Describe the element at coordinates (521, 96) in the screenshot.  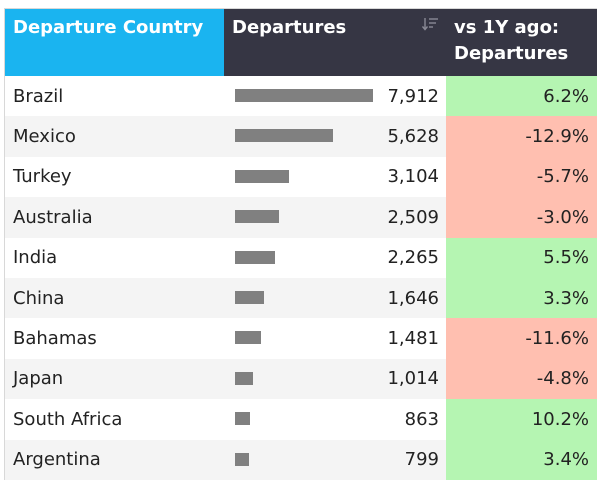
I see `change-value: 6.2%` at that location.